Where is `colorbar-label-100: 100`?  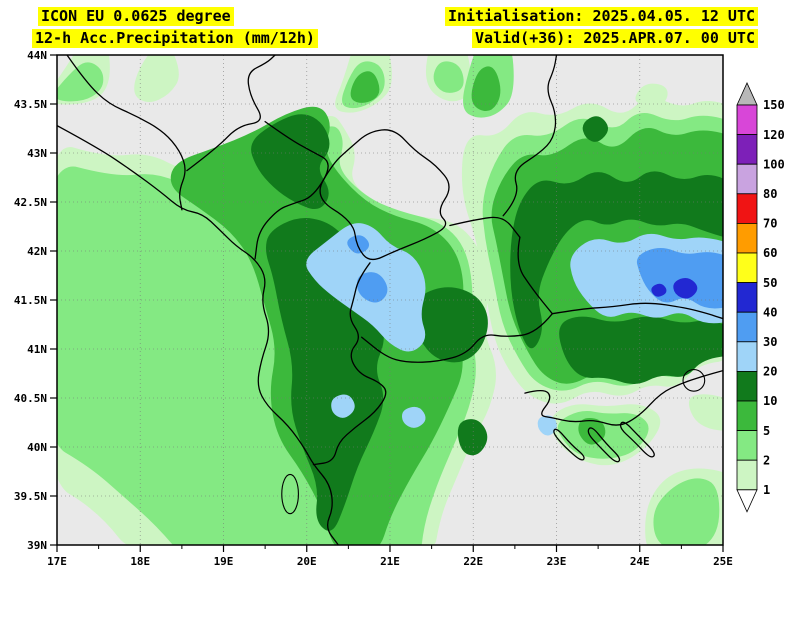 colorbar-label-100: 100 is located at coordinates (774, 164).